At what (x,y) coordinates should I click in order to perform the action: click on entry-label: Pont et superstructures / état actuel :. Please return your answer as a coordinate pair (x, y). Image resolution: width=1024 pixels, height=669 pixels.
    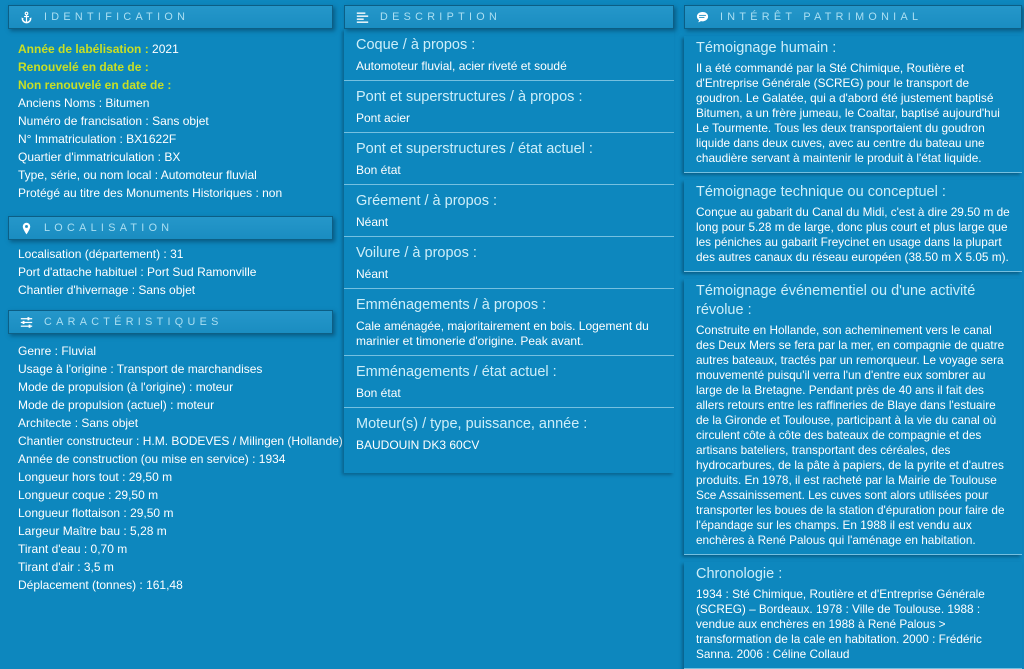
    Looking at the image, I should click on (474, 149).